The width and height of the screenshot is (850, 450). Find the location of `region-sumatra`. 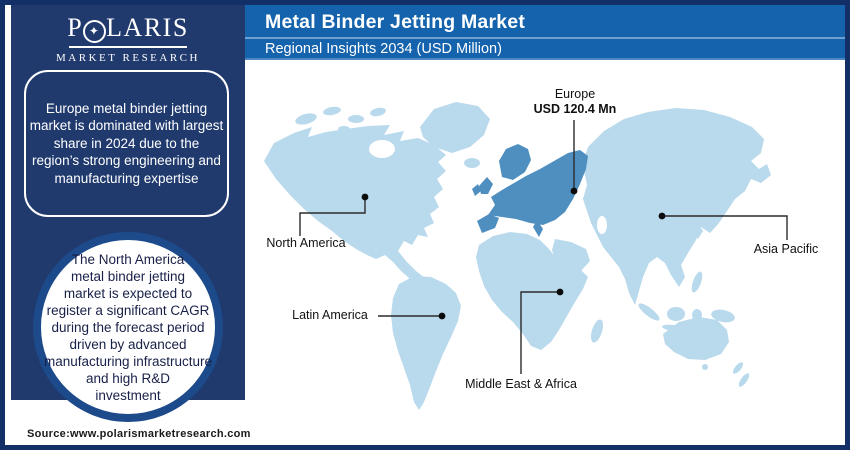

region-sumatra is located at coordinates (649, 312).